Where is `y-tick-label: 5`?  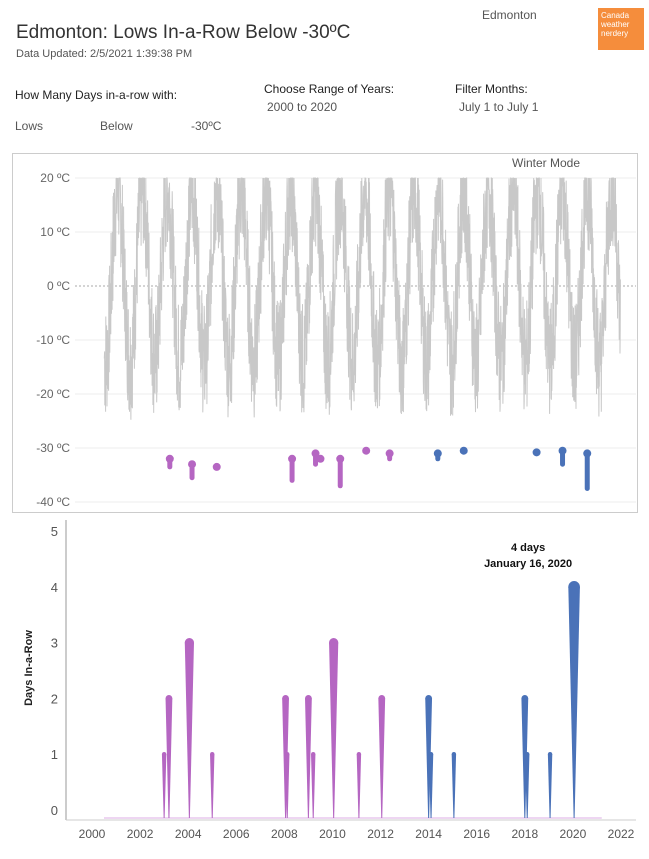
y-tick-label: 5 is located at coordinates (54, 531).